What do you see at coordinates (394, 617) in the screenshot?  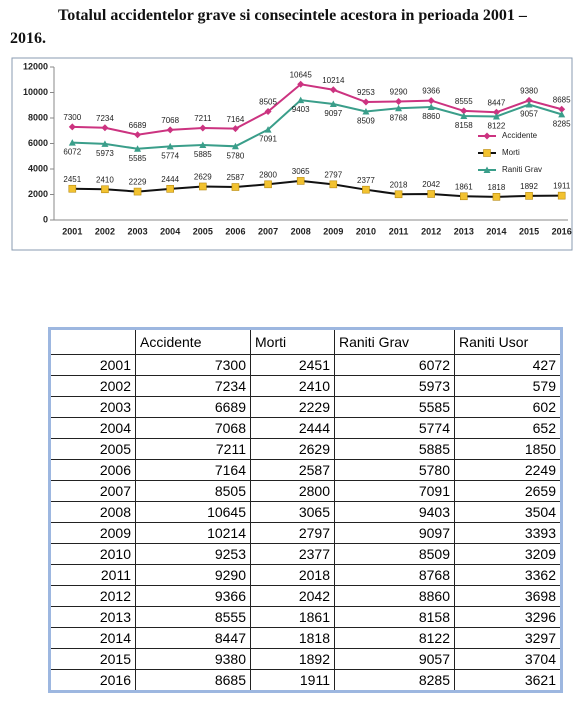 I see `table-cell: 8158` at bounding box center [394, 617].